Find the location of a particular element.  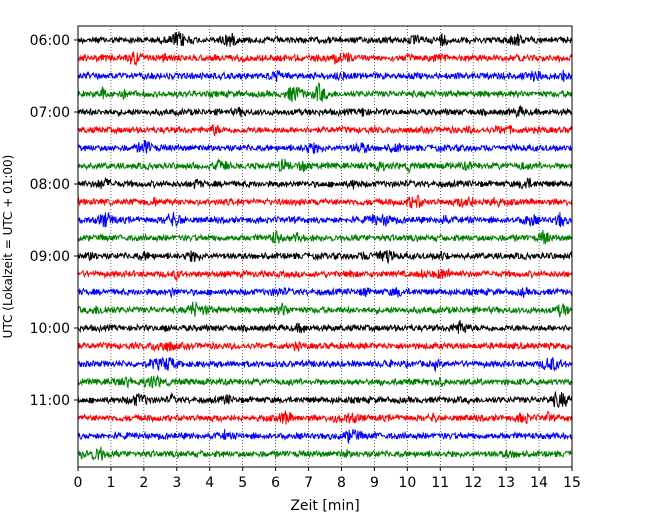

x-tick-label: 4 is located at coordinates (209, 483).